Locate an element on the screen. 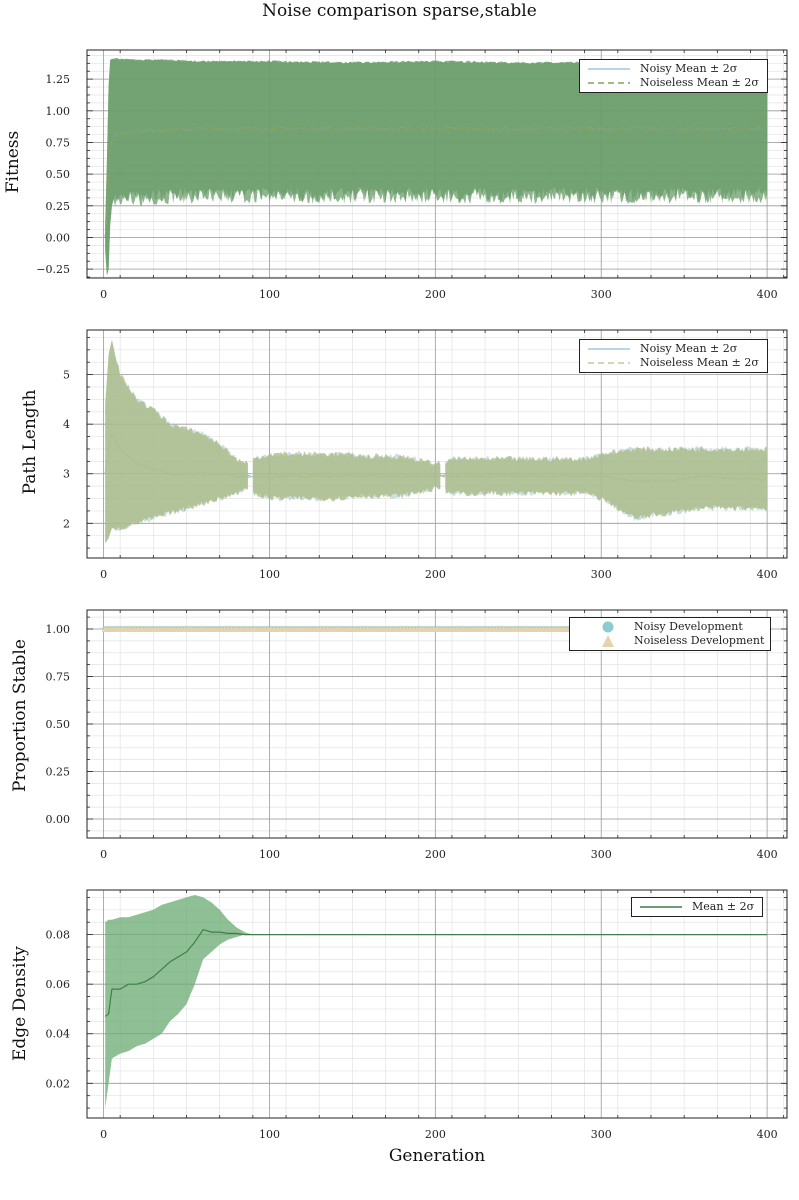 Image resolution: width=799 pixels, height=1200 pixels. legend-marker-circle-icon is located at coordinates (601, 627).